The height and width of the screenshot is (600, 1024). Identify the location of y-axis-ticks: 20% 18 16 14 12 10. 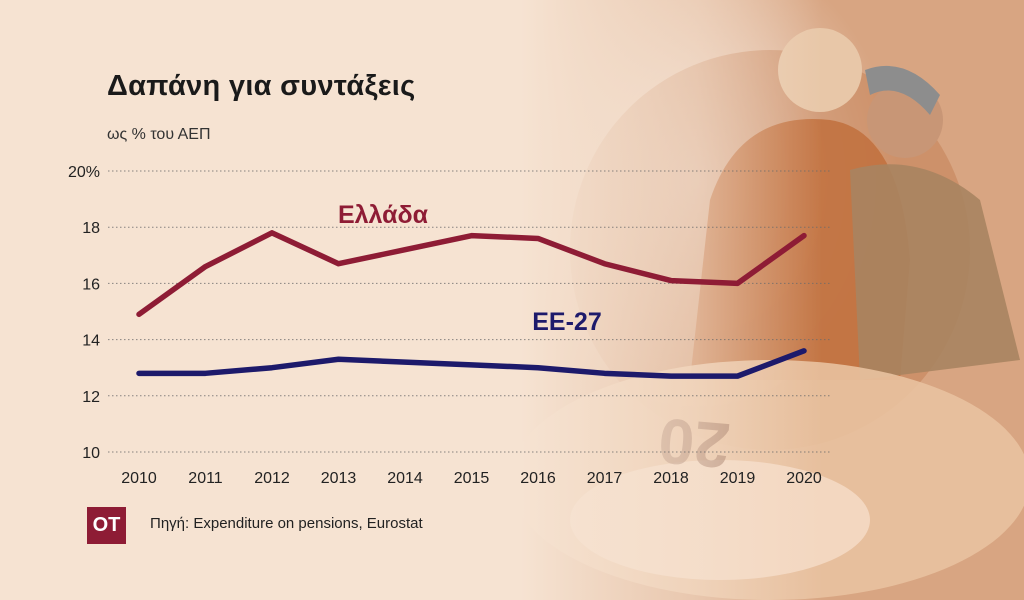
(84, 313).